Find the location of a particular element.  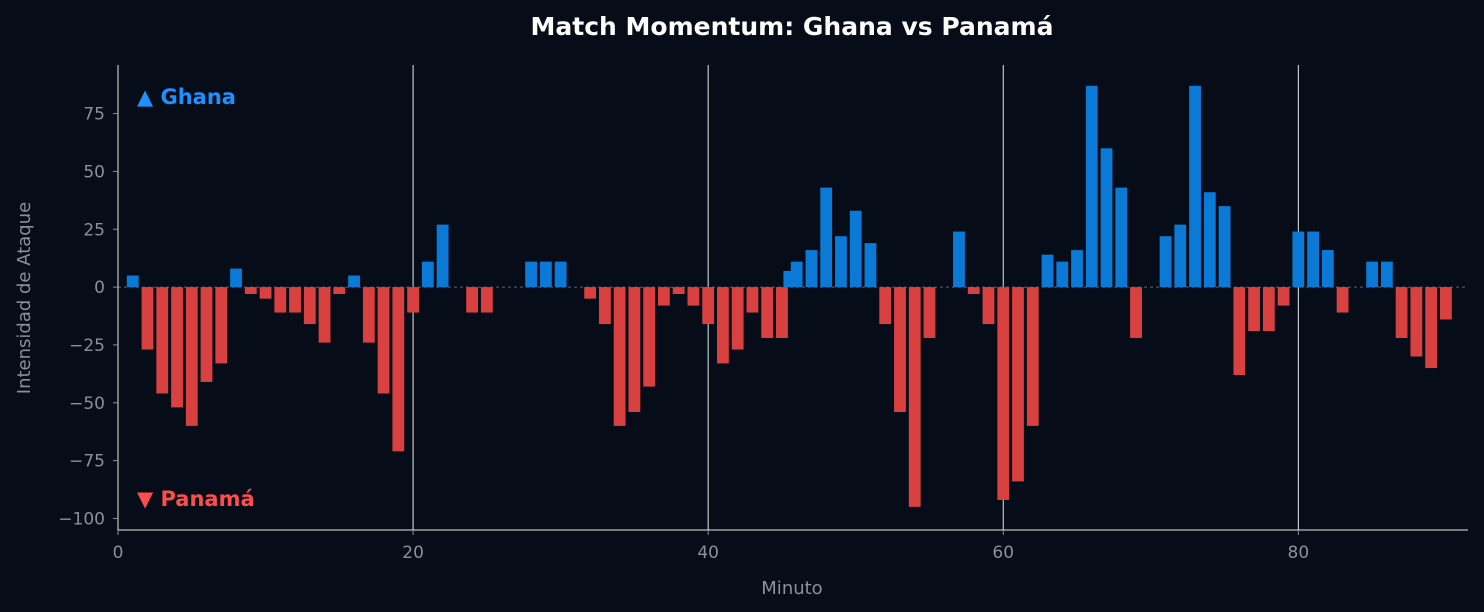

x-tick-label: 40 is located at coordinates (708, 553).